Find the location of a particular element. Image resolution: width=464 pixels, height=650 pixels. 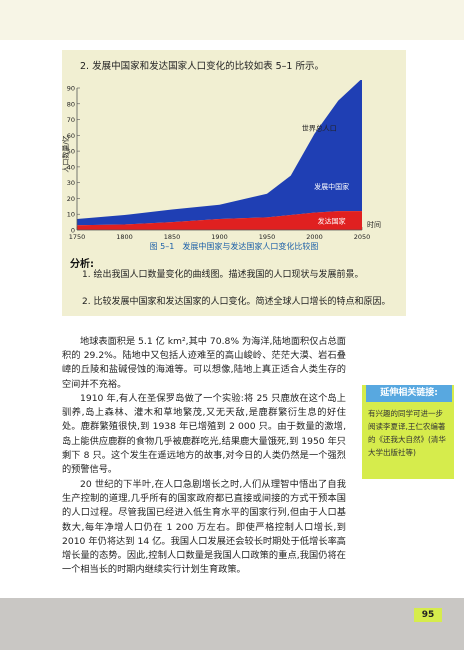

figure-caption: 图 5–1 发展中国家与发达国家人口变化比较图 is located at coordinates (234, 246).